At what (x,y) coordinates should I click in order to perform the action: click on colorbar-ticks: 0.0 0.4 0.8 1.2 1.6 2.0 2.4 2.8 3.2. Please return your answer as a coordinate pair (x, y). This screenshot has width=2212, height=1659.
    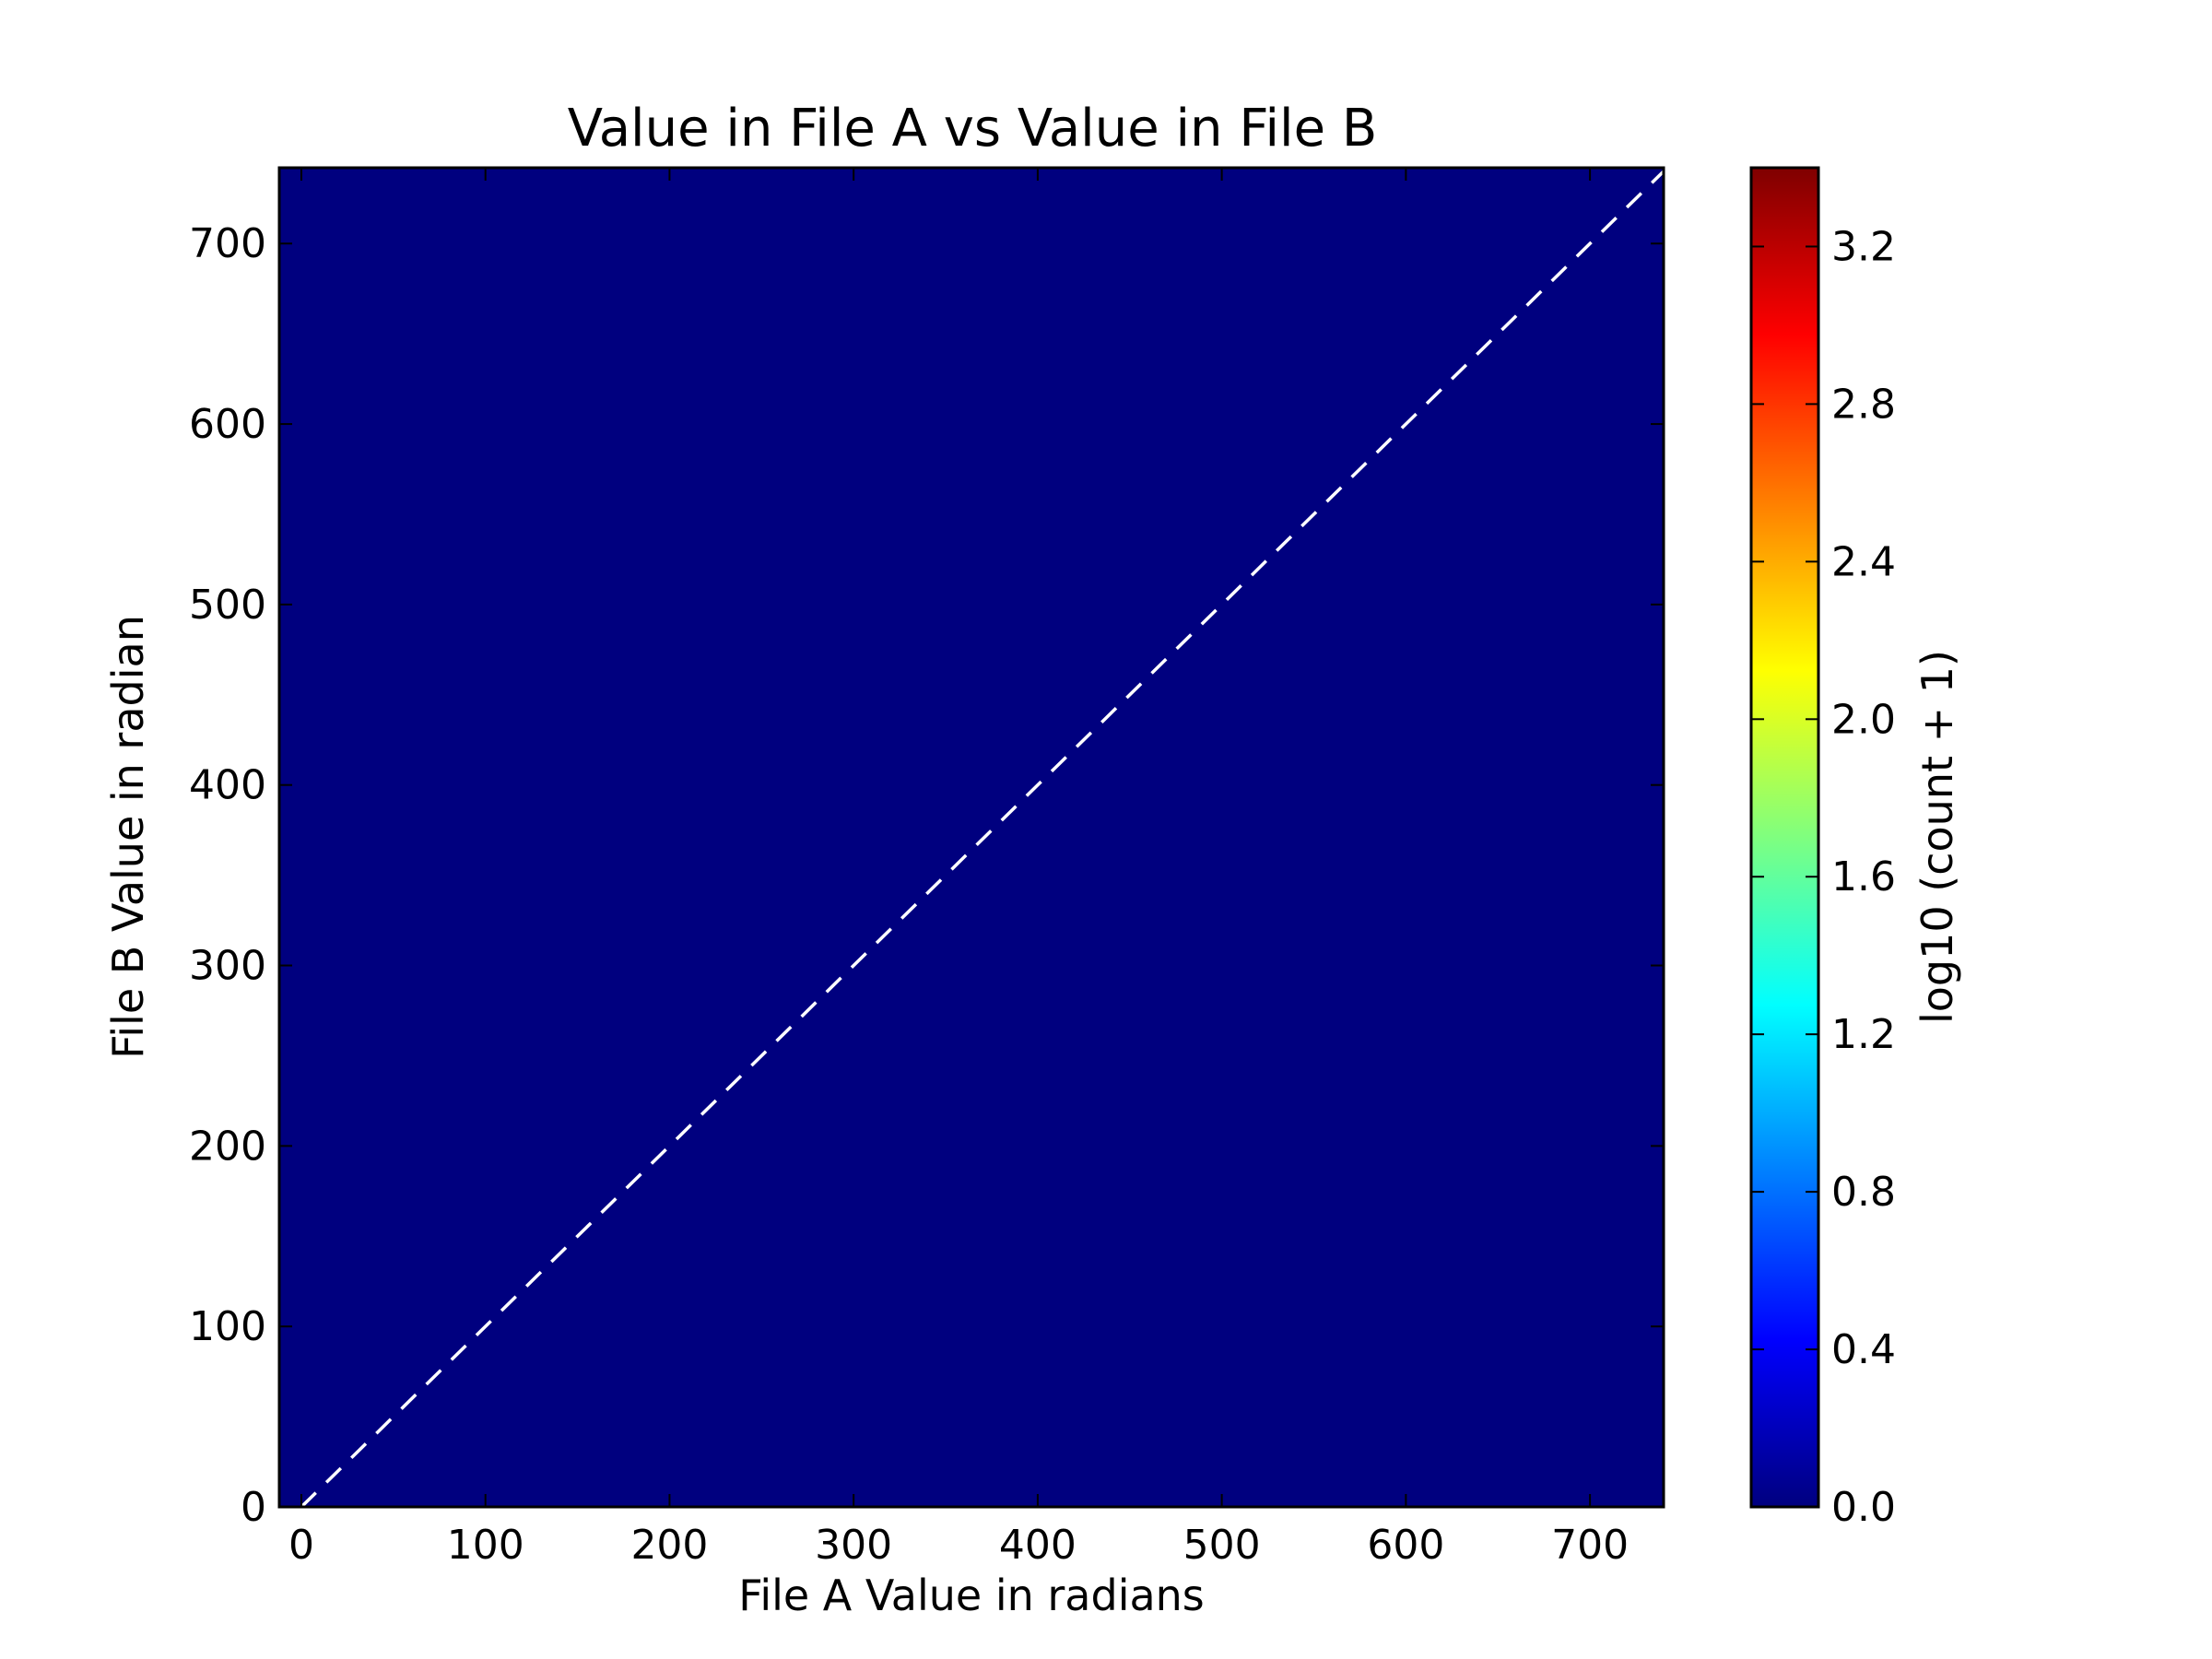
    Looking at the image, I should click on (1823, 877).